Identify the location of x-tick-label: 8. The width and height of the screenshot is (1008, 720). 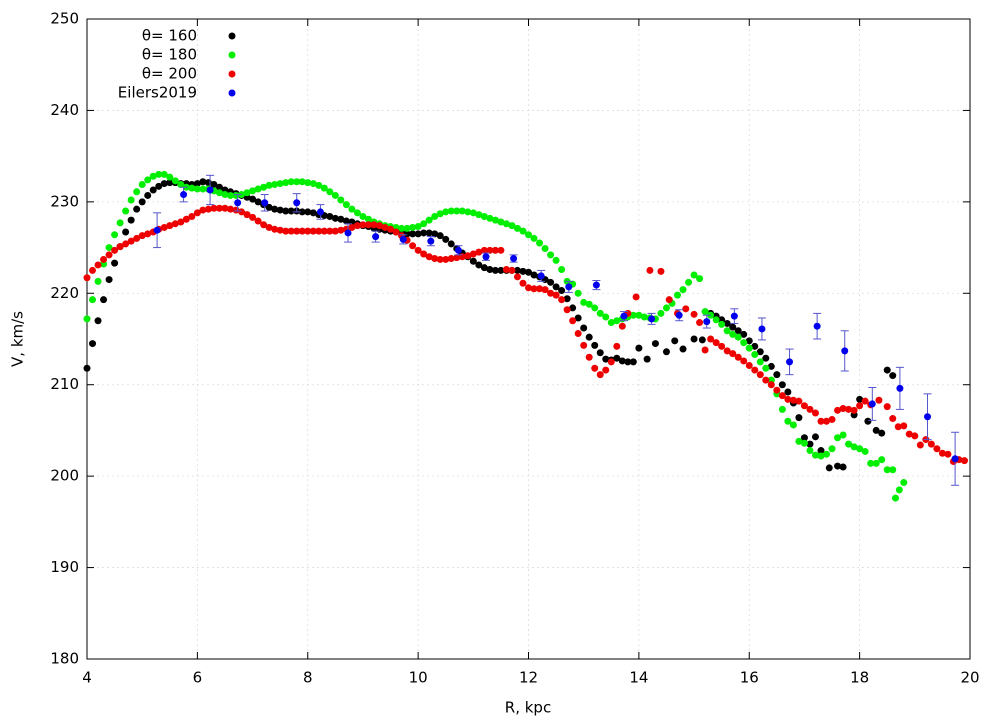
(308, 678).